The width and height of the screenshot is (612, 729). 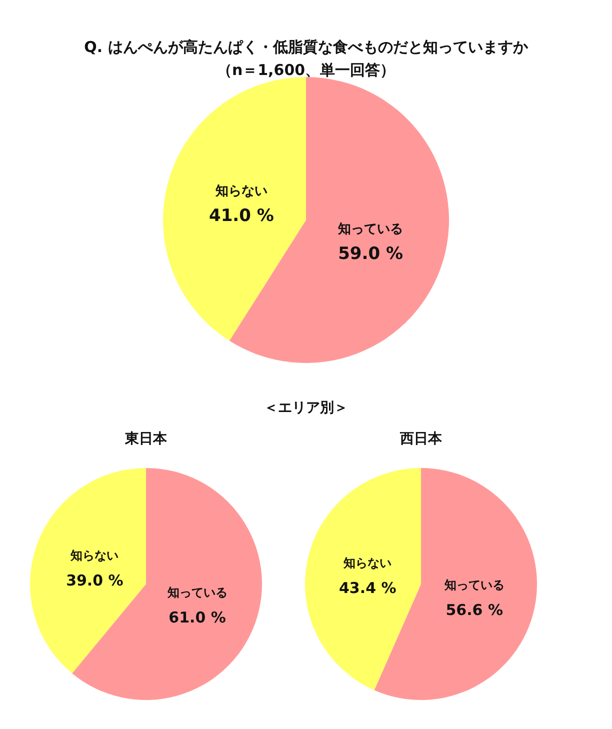 I want to click on title: Q. はんぺんが高たんぱく・低脂質な食べものだと知っていますか, so click(x=306, y=47).